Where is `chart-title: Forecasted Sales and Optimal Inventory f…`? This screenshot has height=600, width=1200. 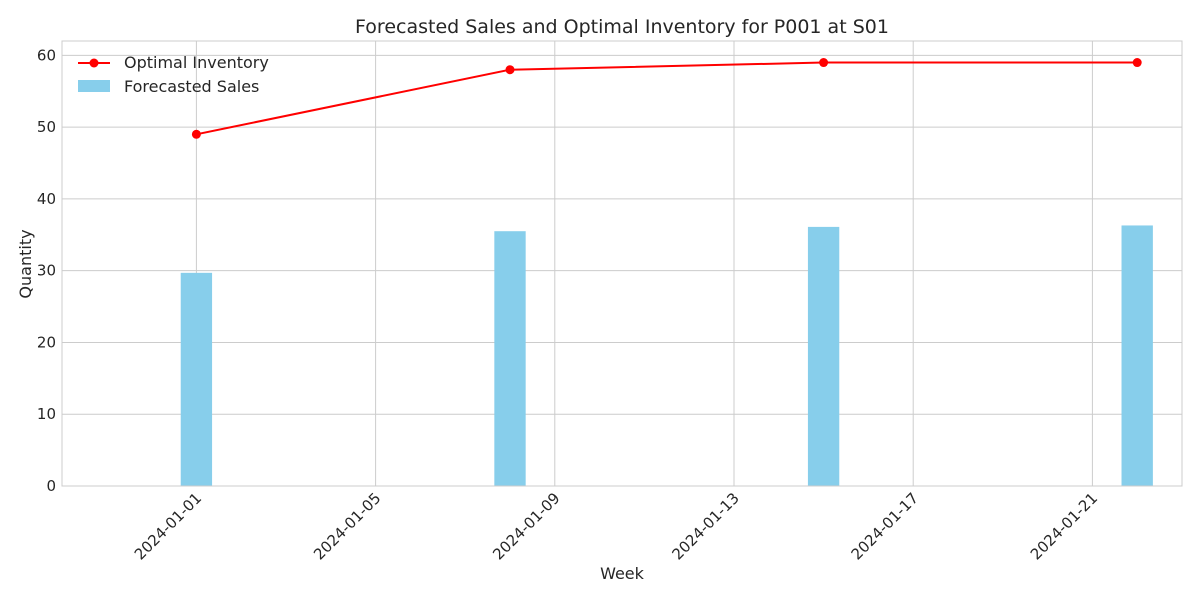
chart-title: Forecasted Sales and Optimal Inventory f… is located at coordinates (622, 27).